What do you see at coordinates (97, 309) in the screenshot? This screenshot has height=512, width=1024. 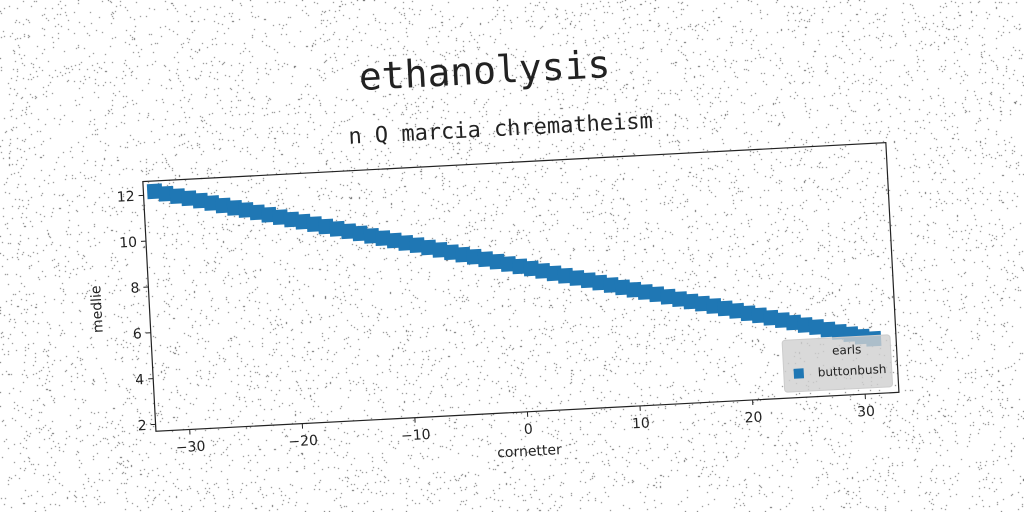 I see `y-axis-label: medlie` at bounding box center [97, 309].